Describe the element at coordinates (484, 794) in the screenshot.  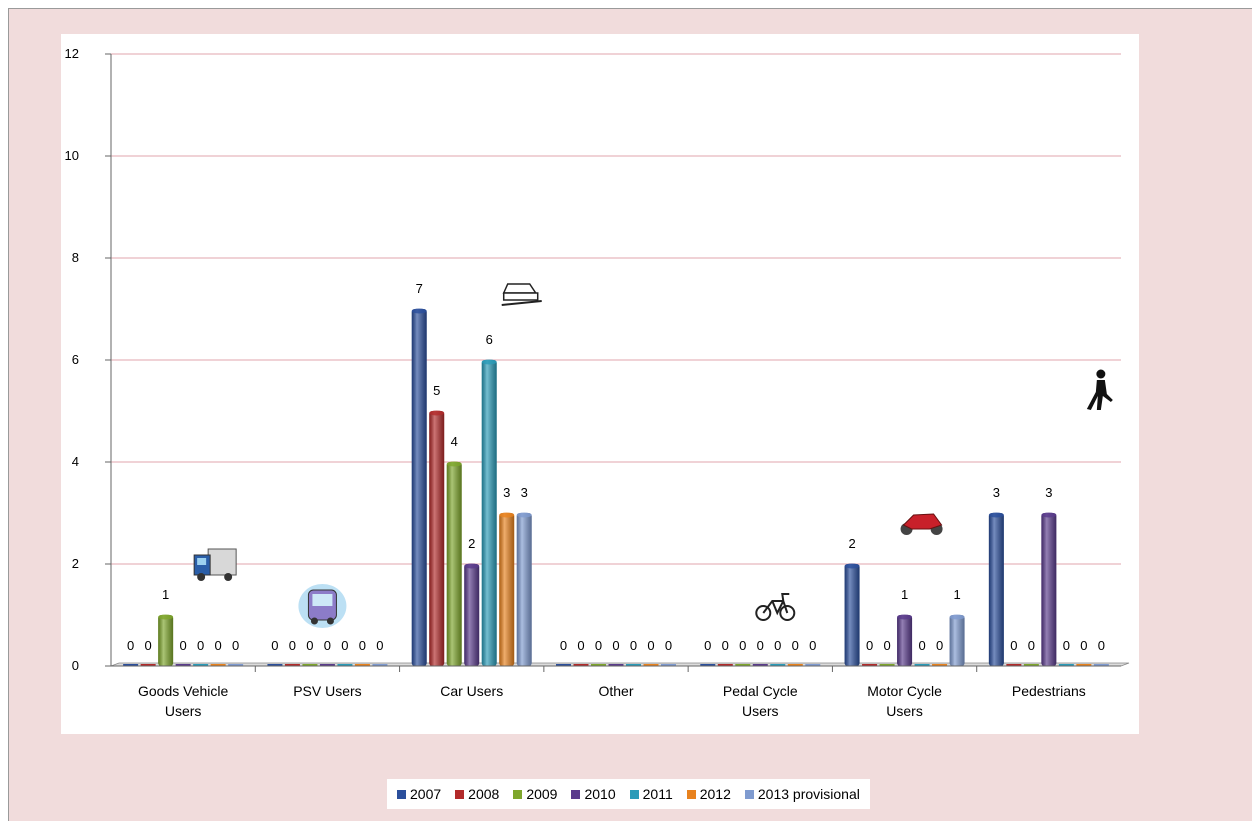
I see `legend-label: 2008` at that location.